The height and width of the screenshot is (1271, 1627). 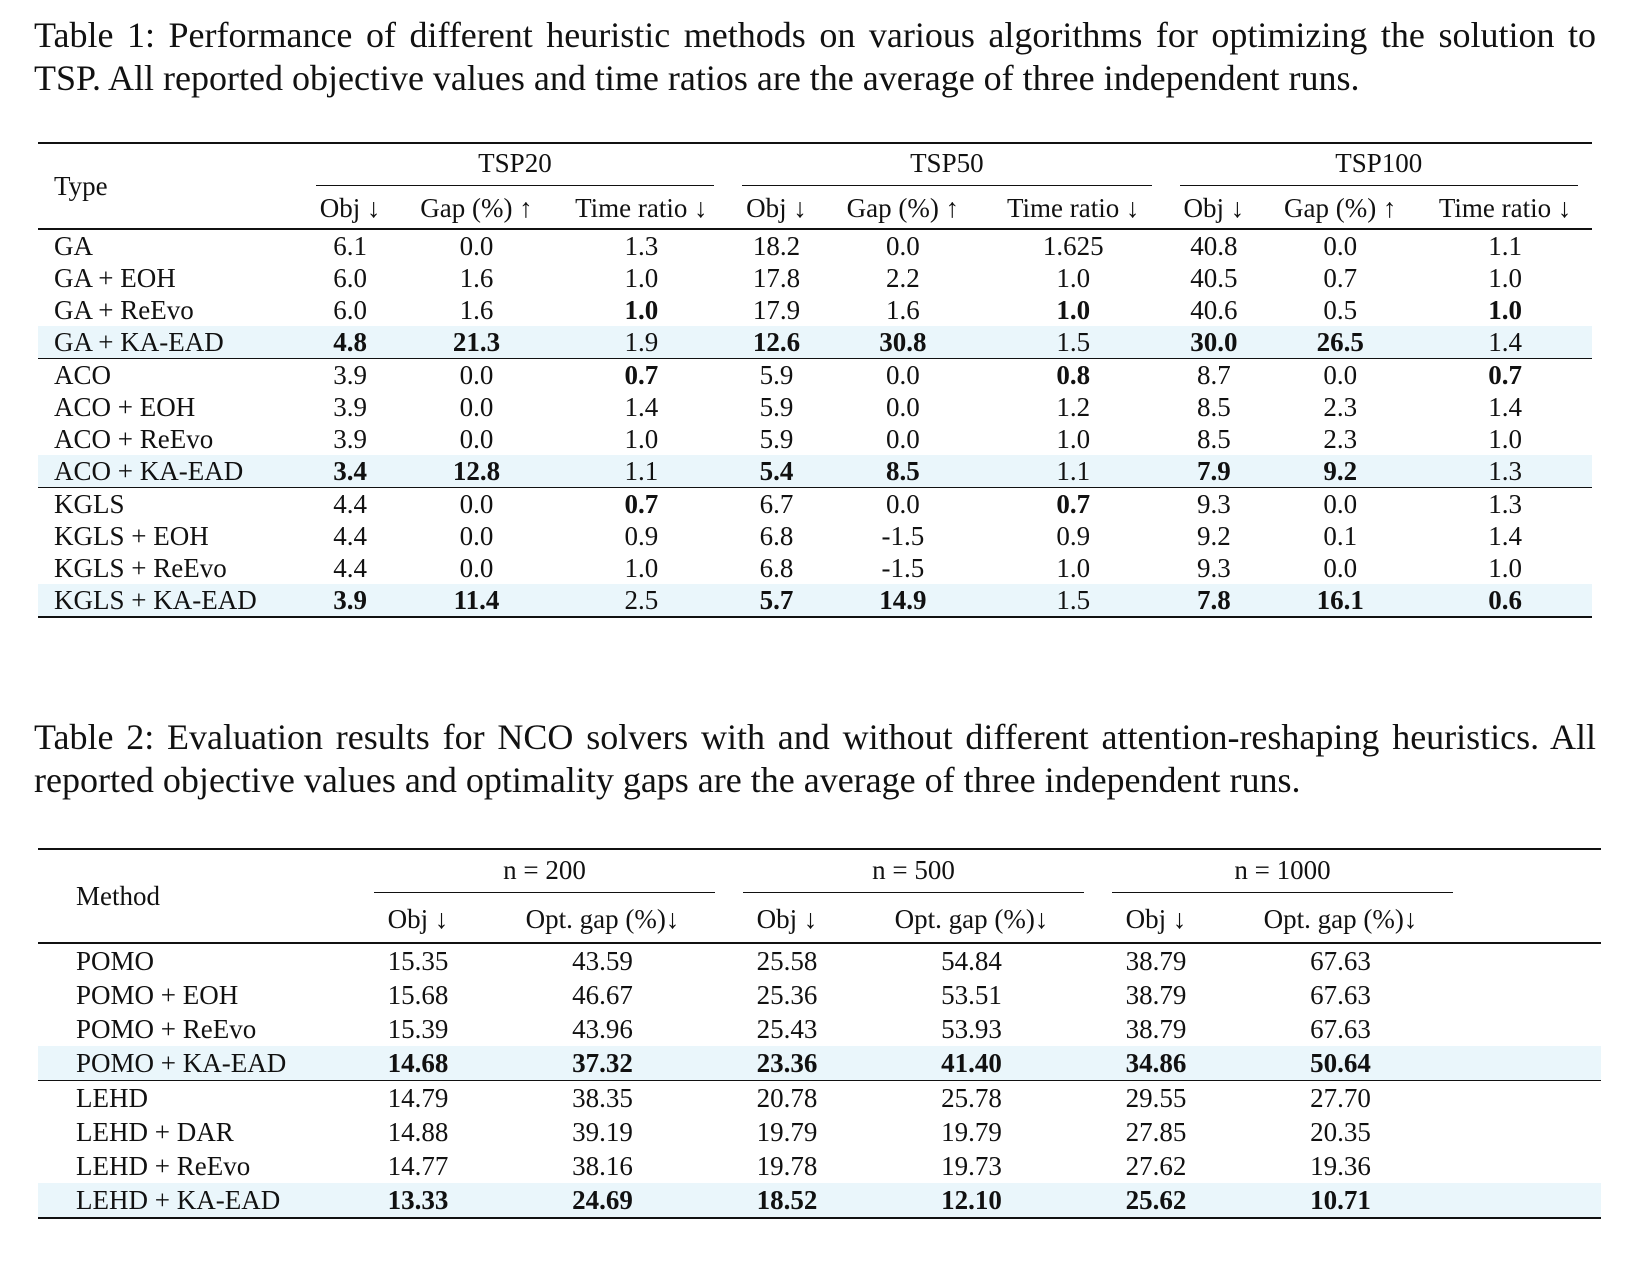 I want to click on table-cell: 26.5, so click(x=1340, y=342).